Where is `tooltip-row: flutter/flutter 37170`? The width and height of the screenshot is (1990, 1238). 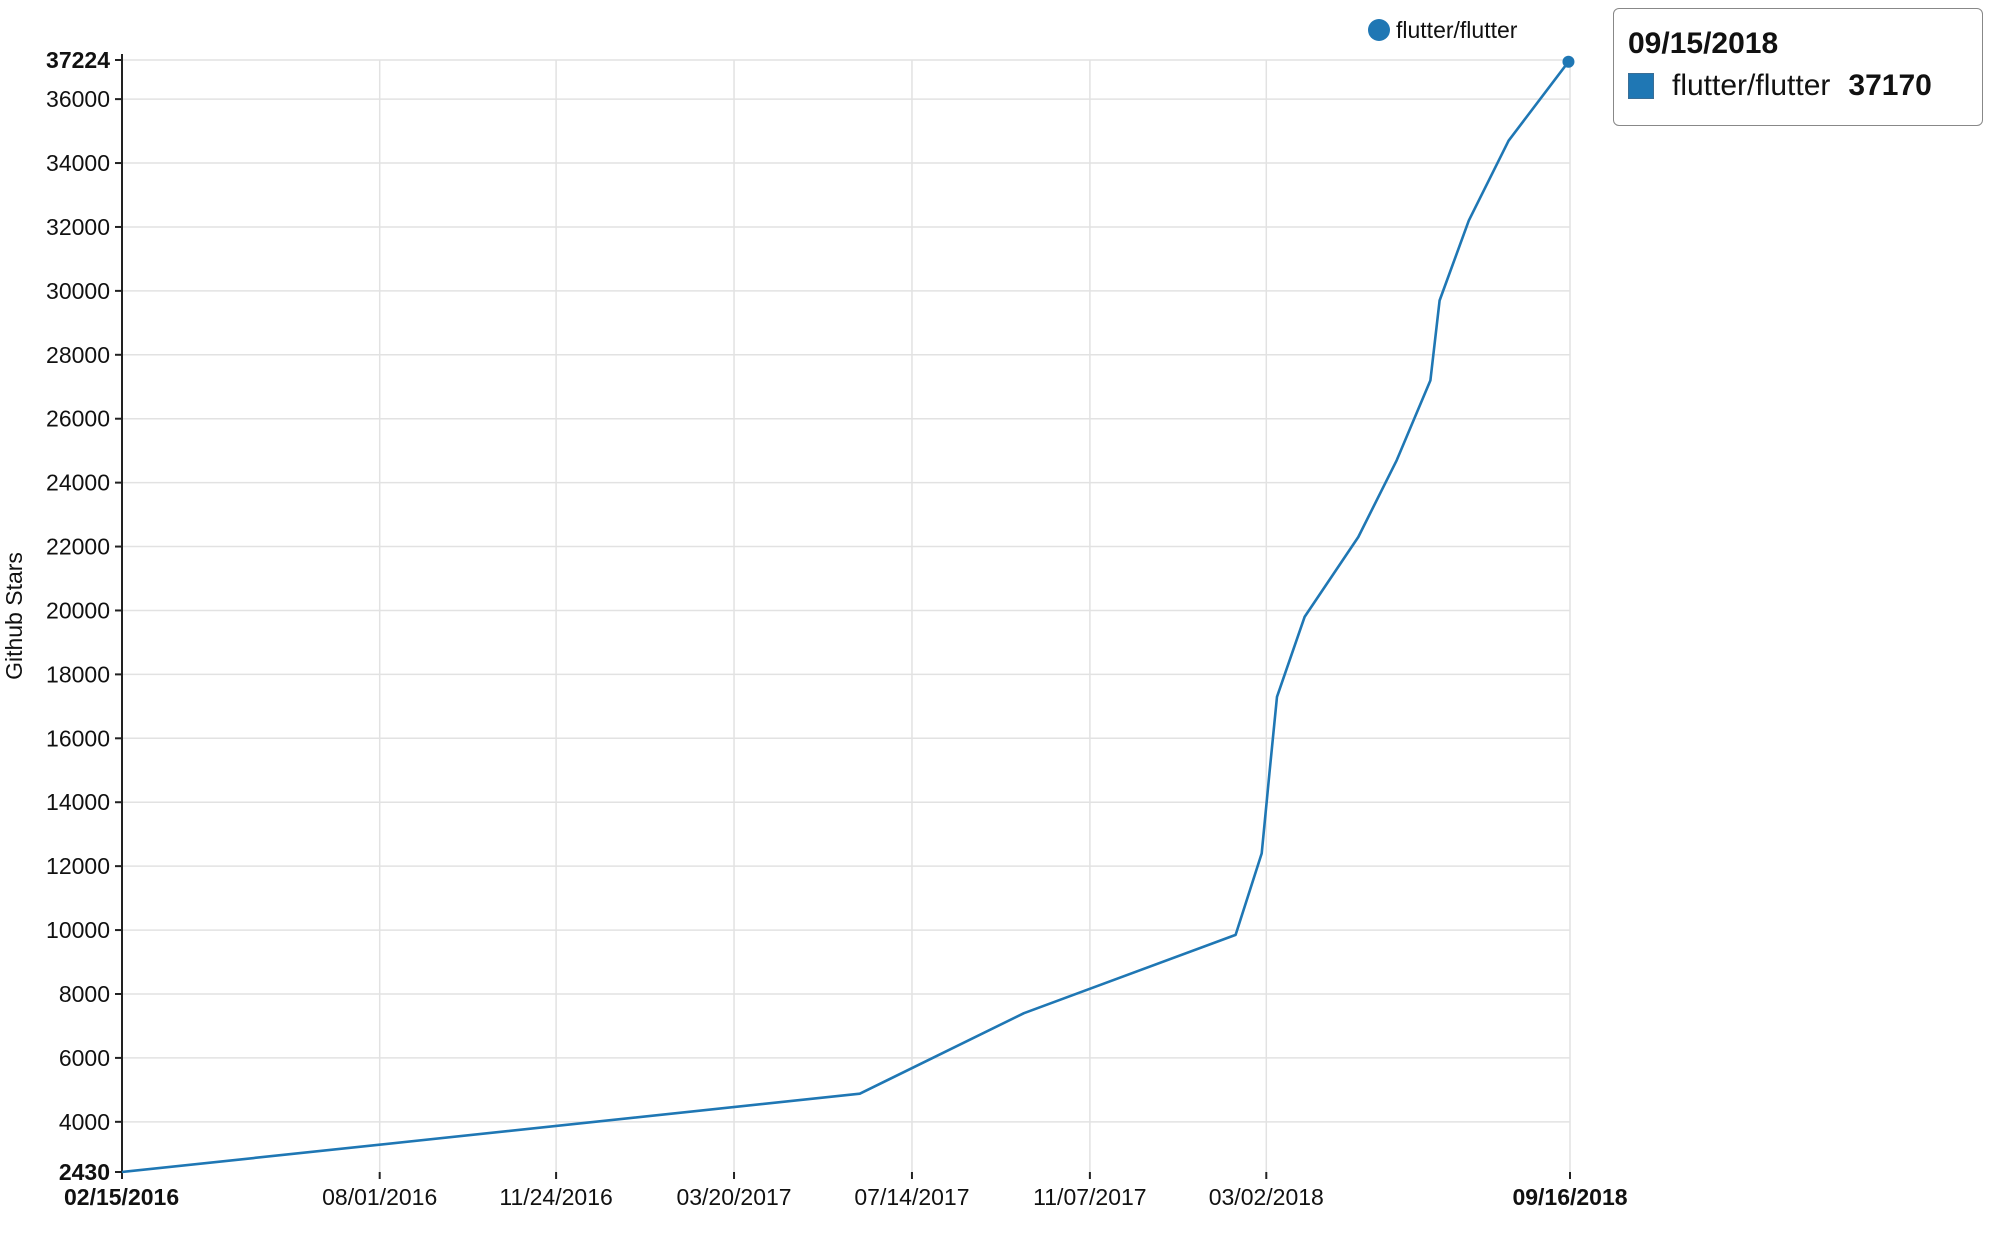 tooltip-row: flutter/flutter 37170 is located at coordinates (1798, 86).